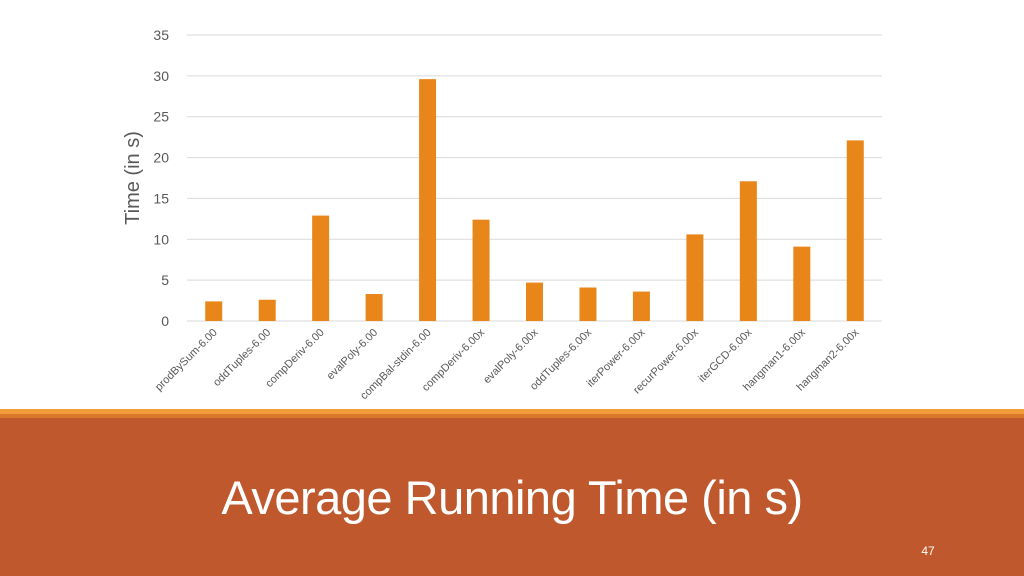 This screenshot has width=1024, height=576. Describe the element at coordinates (161, 158) in the screenshot. I see `y-tick-label: 20` at that location.